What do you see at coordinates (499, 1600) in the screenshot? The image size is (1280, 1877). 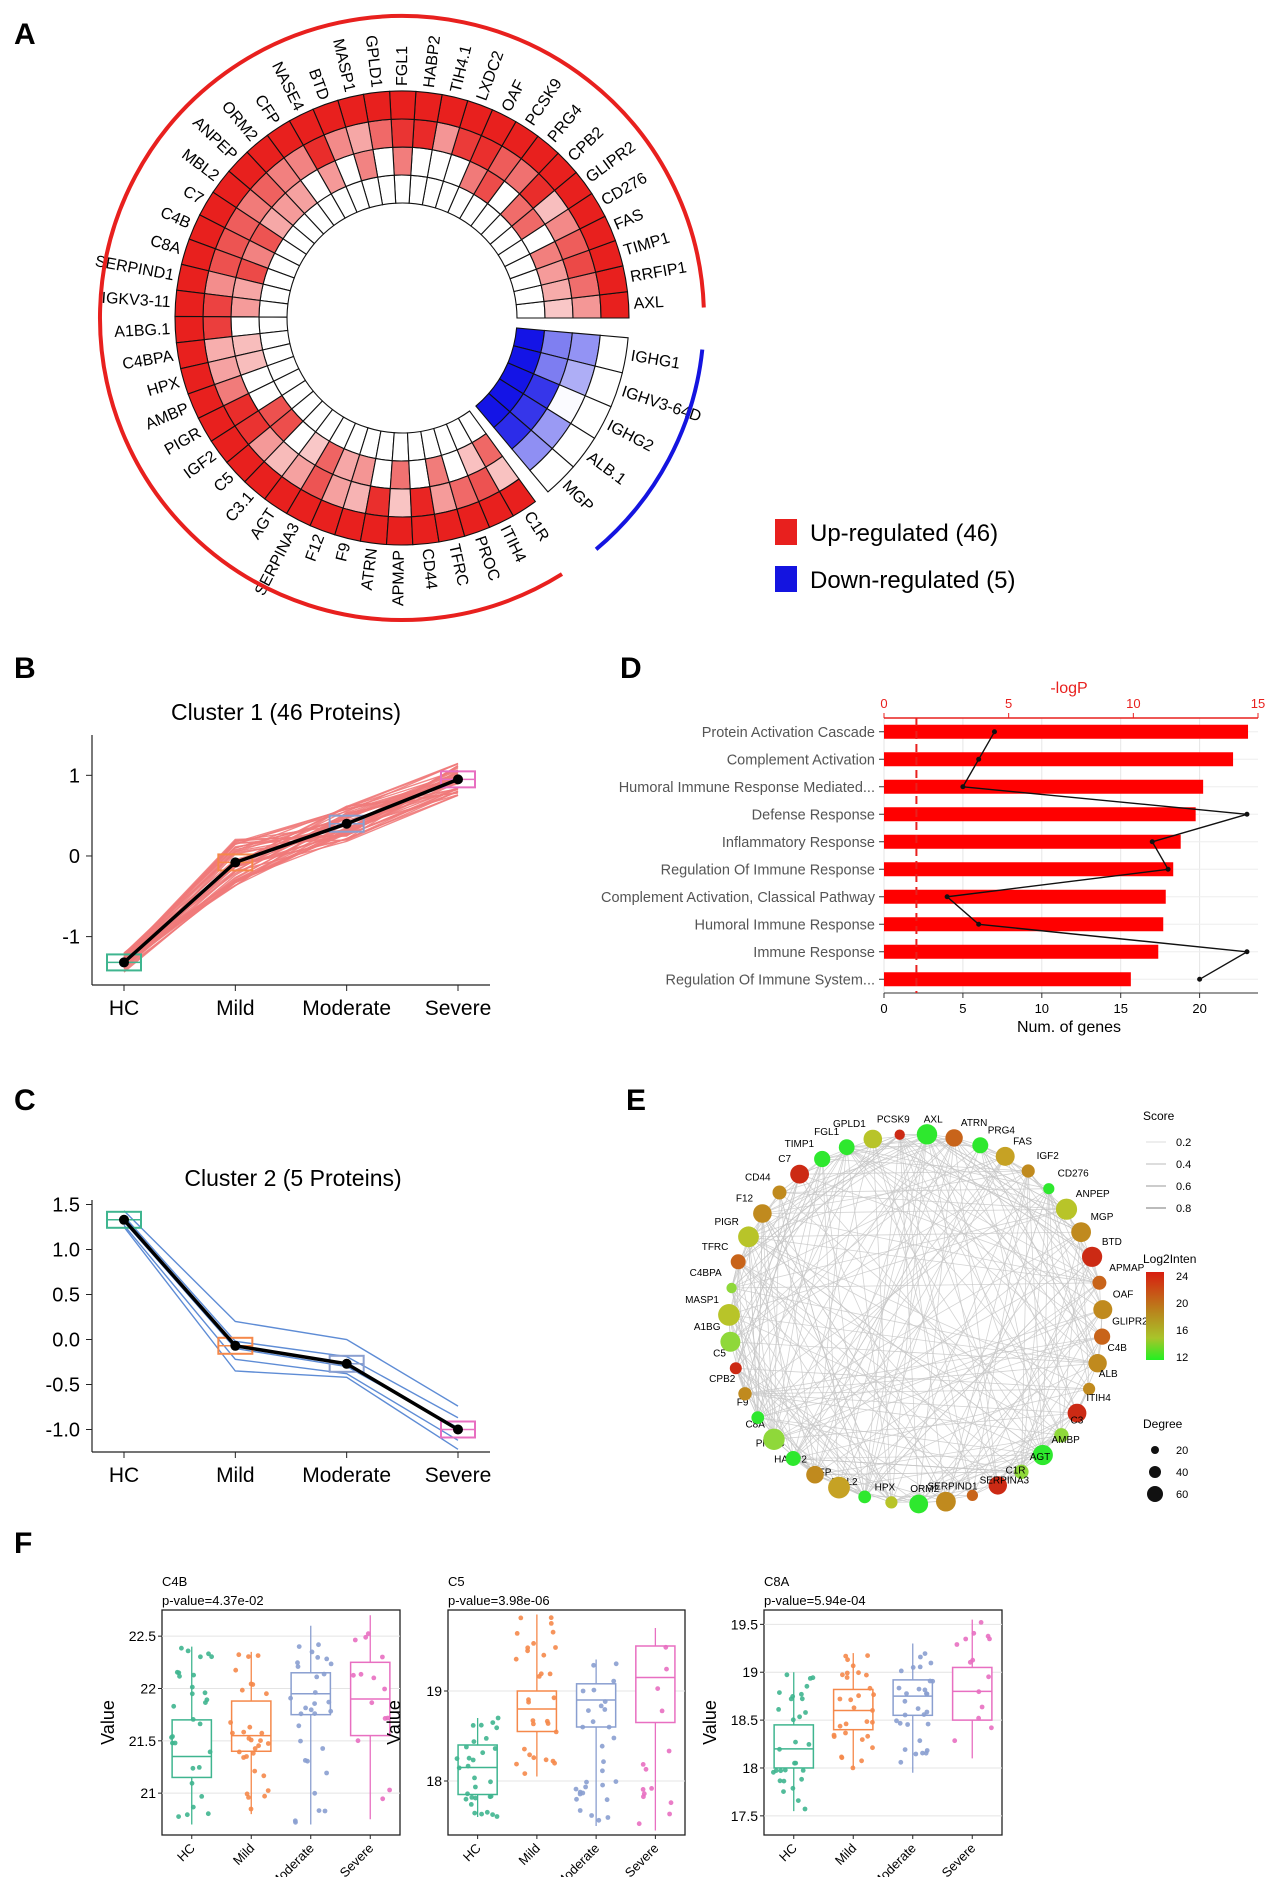 I see `boxplot-pvalue: p-value=3.98e-06` at bounding box center [499, 1600].